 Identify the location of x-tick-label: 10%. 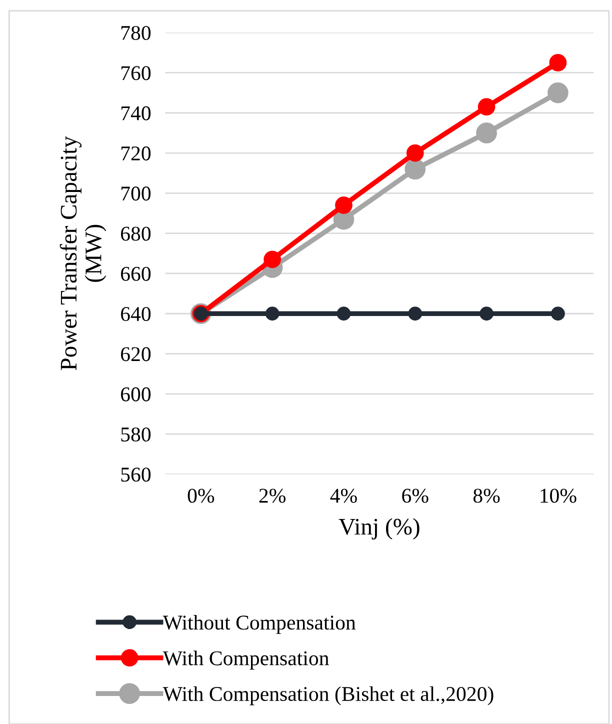
(558, 495).